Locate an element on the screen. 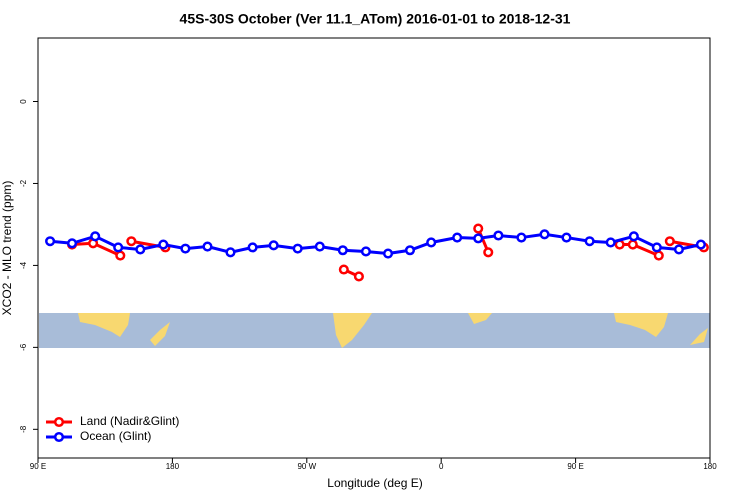 This screenshot has height=500, width=750. ocean-band is located at coordinates (374, 330).